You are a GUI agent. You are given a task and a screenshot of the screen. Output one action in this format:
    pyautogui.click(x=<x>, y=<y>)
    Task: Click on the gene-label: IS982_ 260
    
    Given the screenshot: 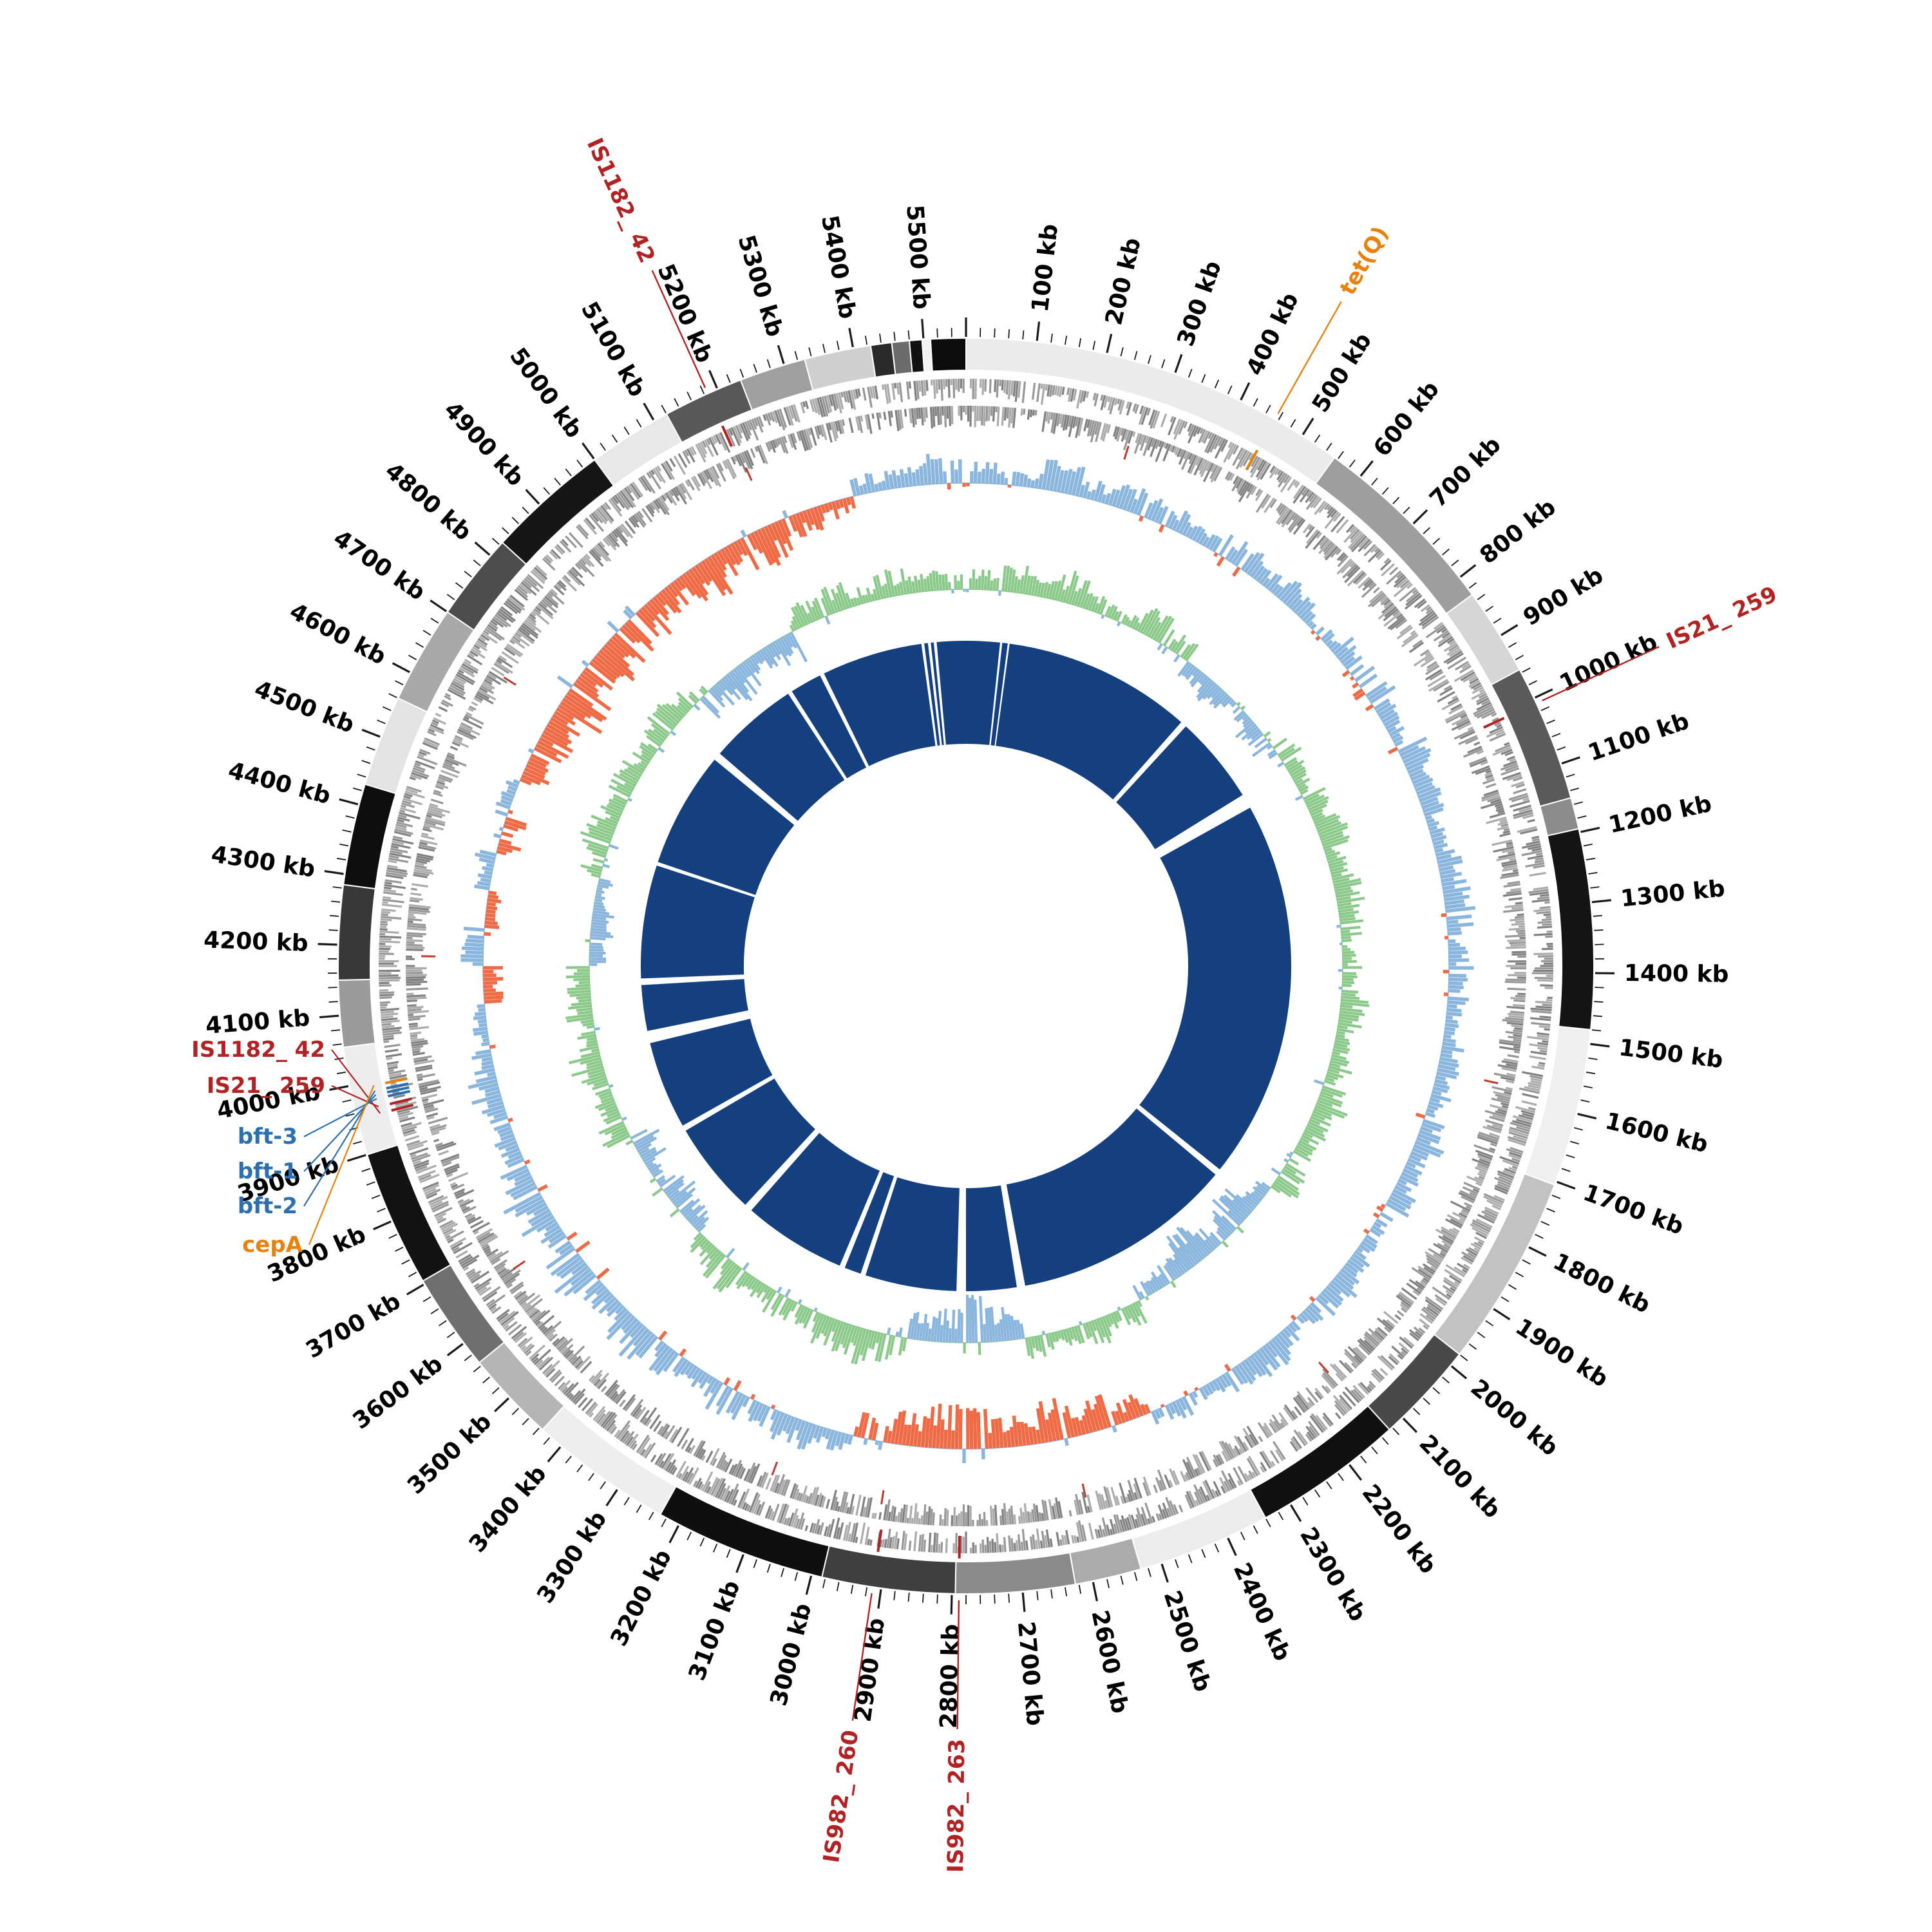 What is the action you would take?
    pyautogui.click(x=842, y=1797)
    